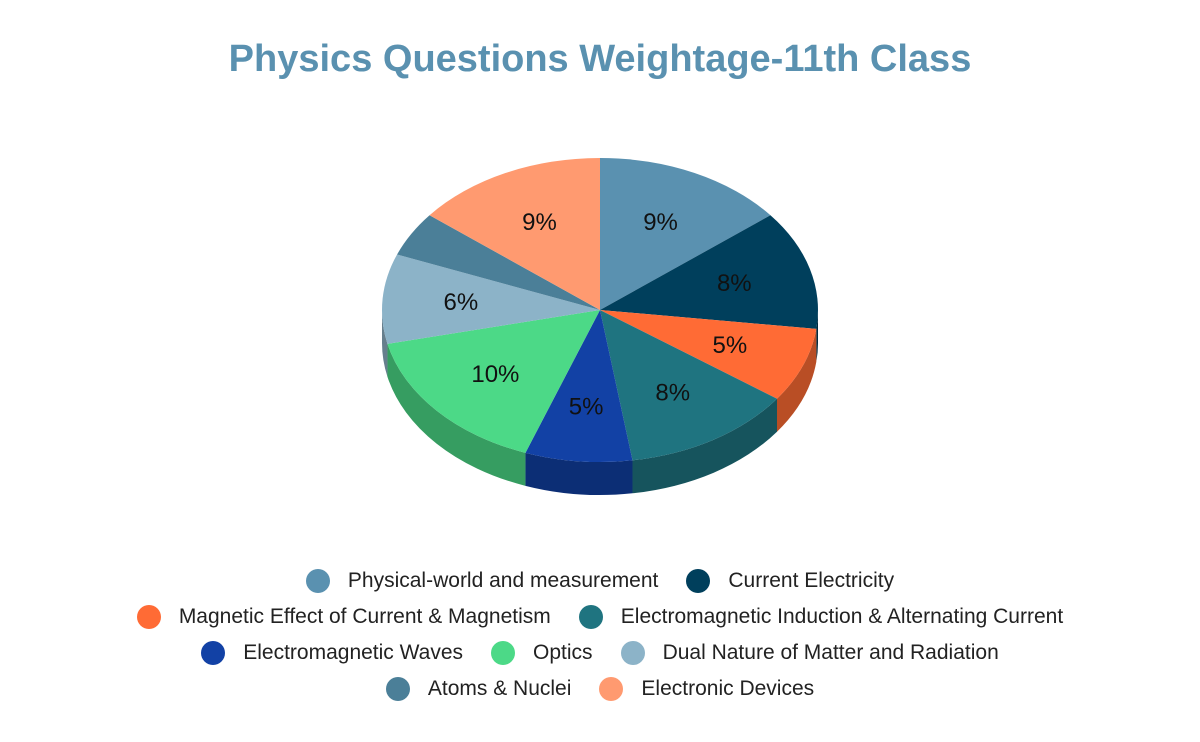  I want to click on legend-item-current-electricity: Current Electricity, so click(790, 581).